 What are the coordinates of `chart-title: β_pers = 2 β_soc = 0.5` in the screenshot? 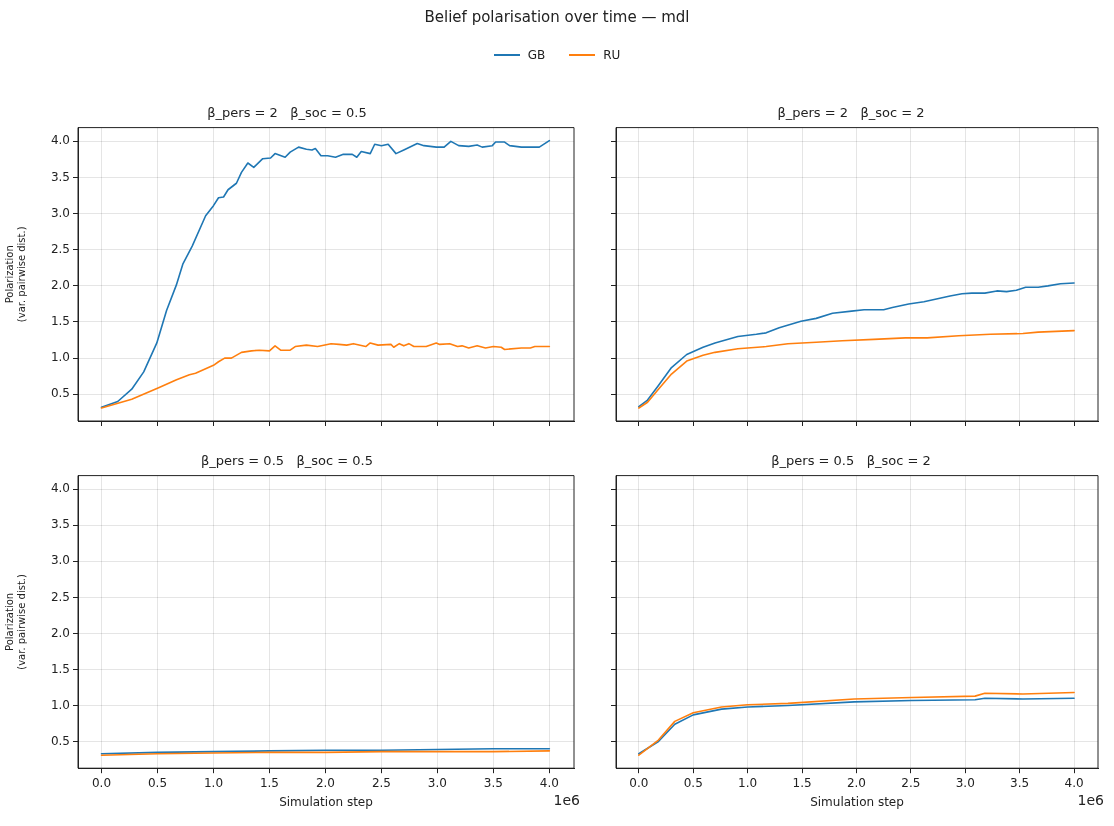 It's located at (287, 113).